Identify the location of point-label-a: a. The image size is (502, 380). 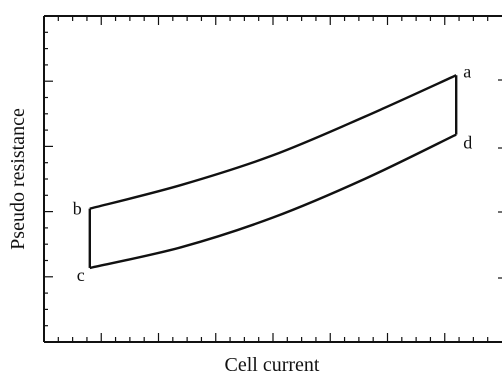
(467, 71).